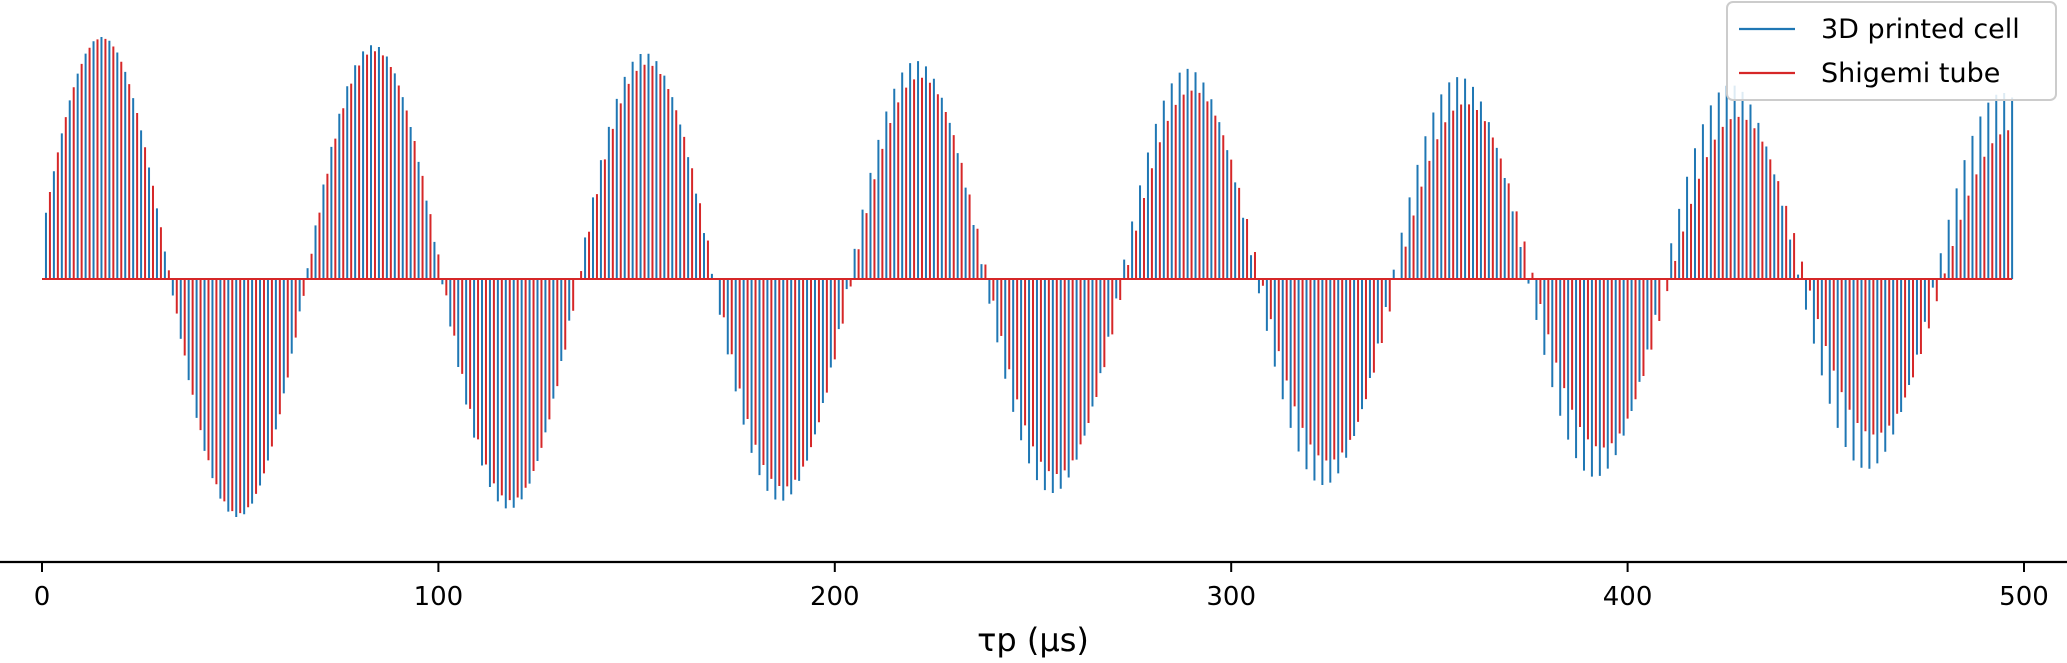  I want to click on legend-box, so click(1891, 51).